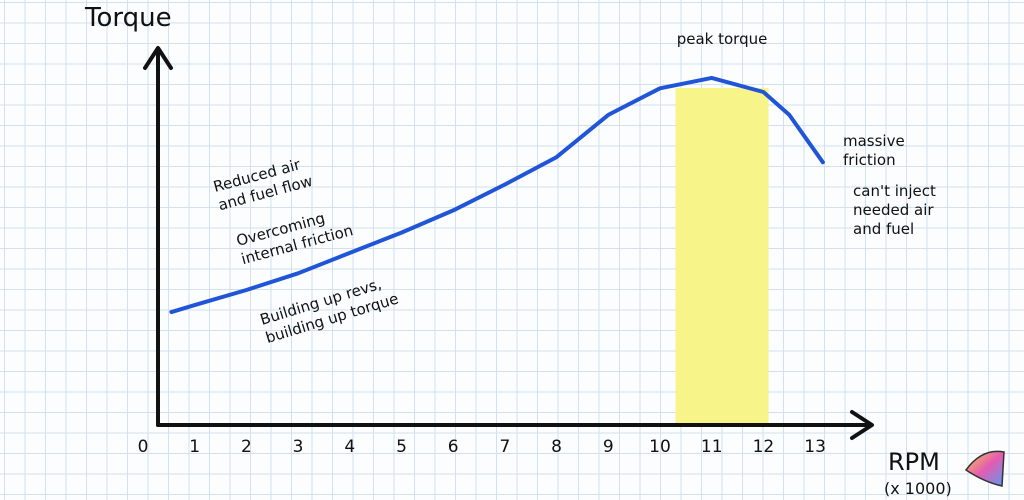 This screenshot has height=500, width=1024. Describe the element at coordinates (914, 462) in the screenshot. I see `x-axis-label: RPM` at that location.